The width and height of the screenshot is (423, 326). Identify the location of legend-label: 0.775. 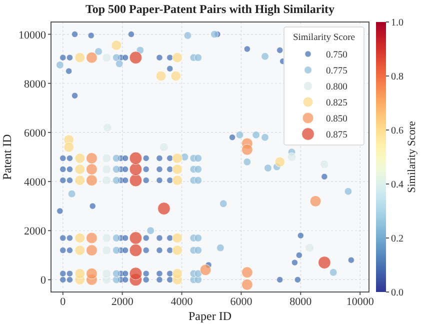
(337, 71).